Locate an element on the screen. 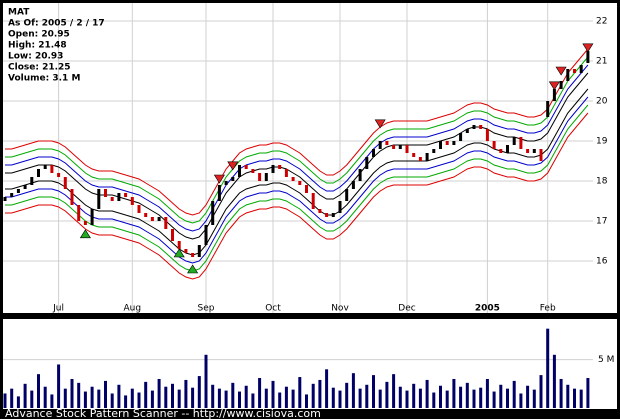 This screenshot has width=620, height=419. y-tick-label: 17 is located at coordinates (601, 222).